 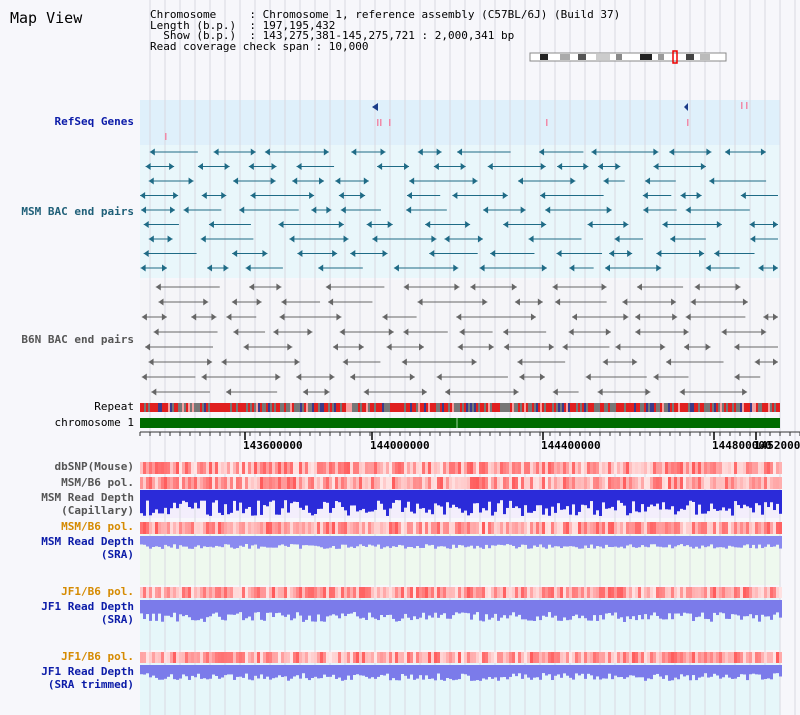 What do you see at coordinates (87, 541) in the screenshot?
I see `track-label-msm-read-depth-sra: MSM Read Depth` at bounding box center [87, 541].